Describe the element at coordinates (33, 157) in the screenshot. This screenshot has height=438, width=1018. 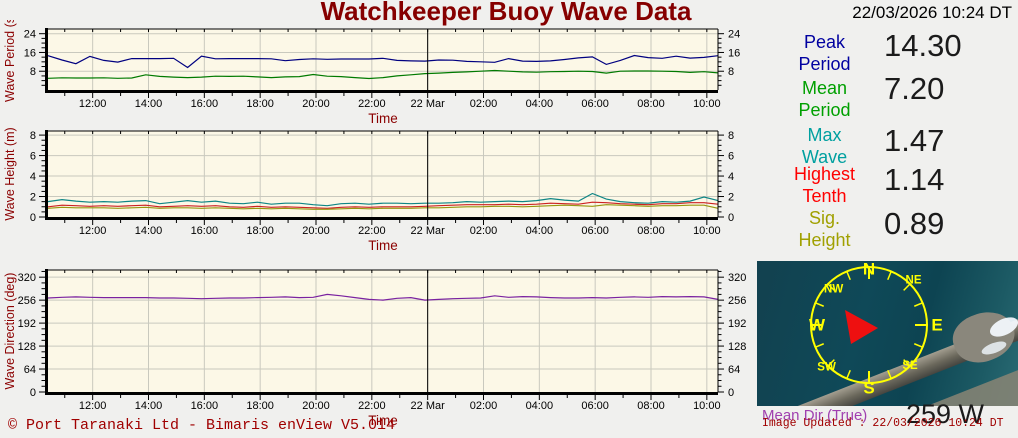
I see `y-tick-label: 6` at that location.